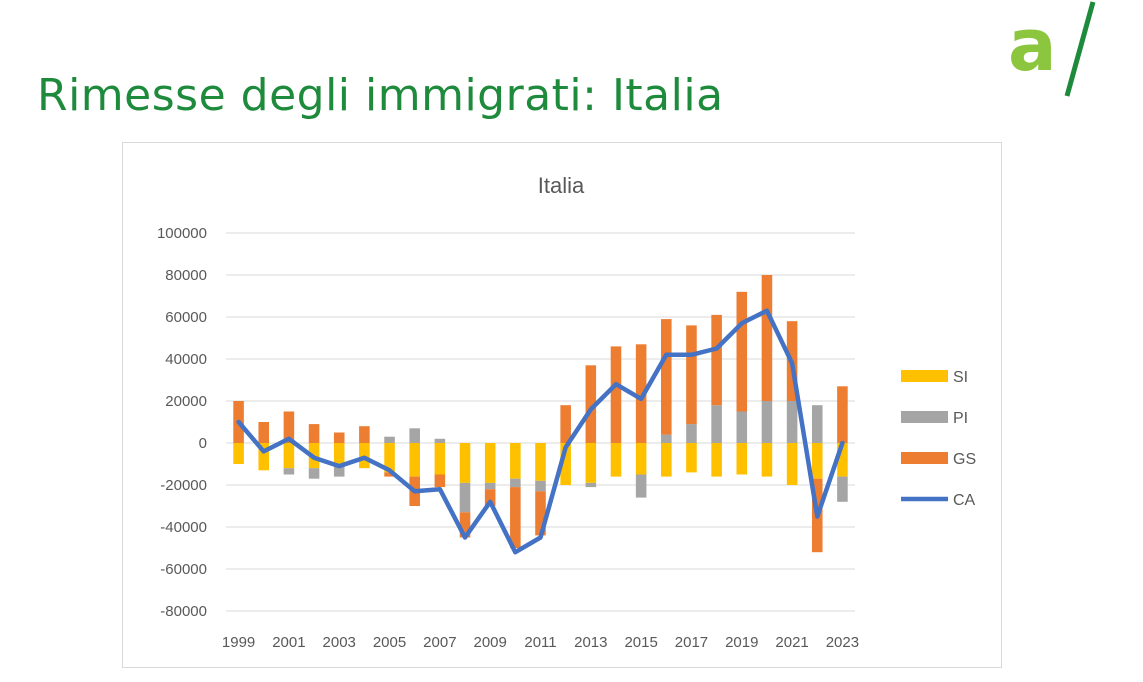 Image resolution: width=1143 pixels, height=682 pixels. I want to click on y-tick-label: -80000, so click(183, 611).